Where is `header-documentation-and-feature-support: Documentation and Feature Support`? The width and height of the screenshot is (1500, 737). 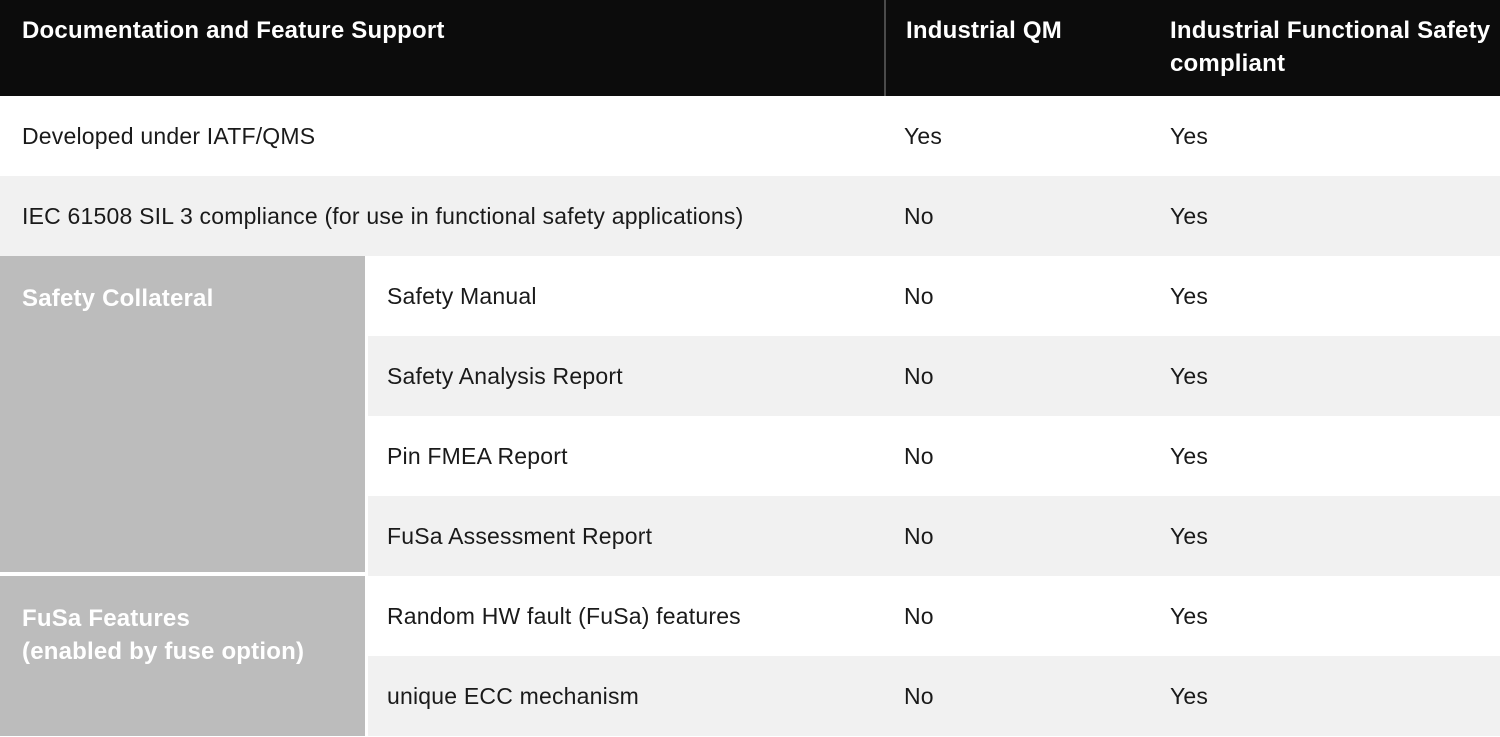
header-documentation-and-feature-support: Documentation and Feature Support is located at coordinates (233, 30).